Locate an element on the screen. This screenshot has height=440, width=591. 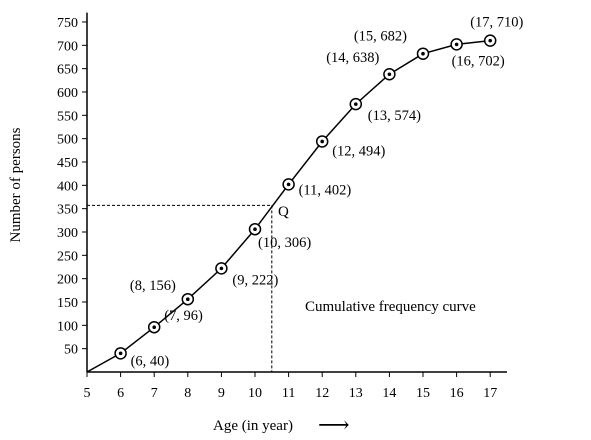
x-tick-label: 5 is located at coordinates (87, 393).